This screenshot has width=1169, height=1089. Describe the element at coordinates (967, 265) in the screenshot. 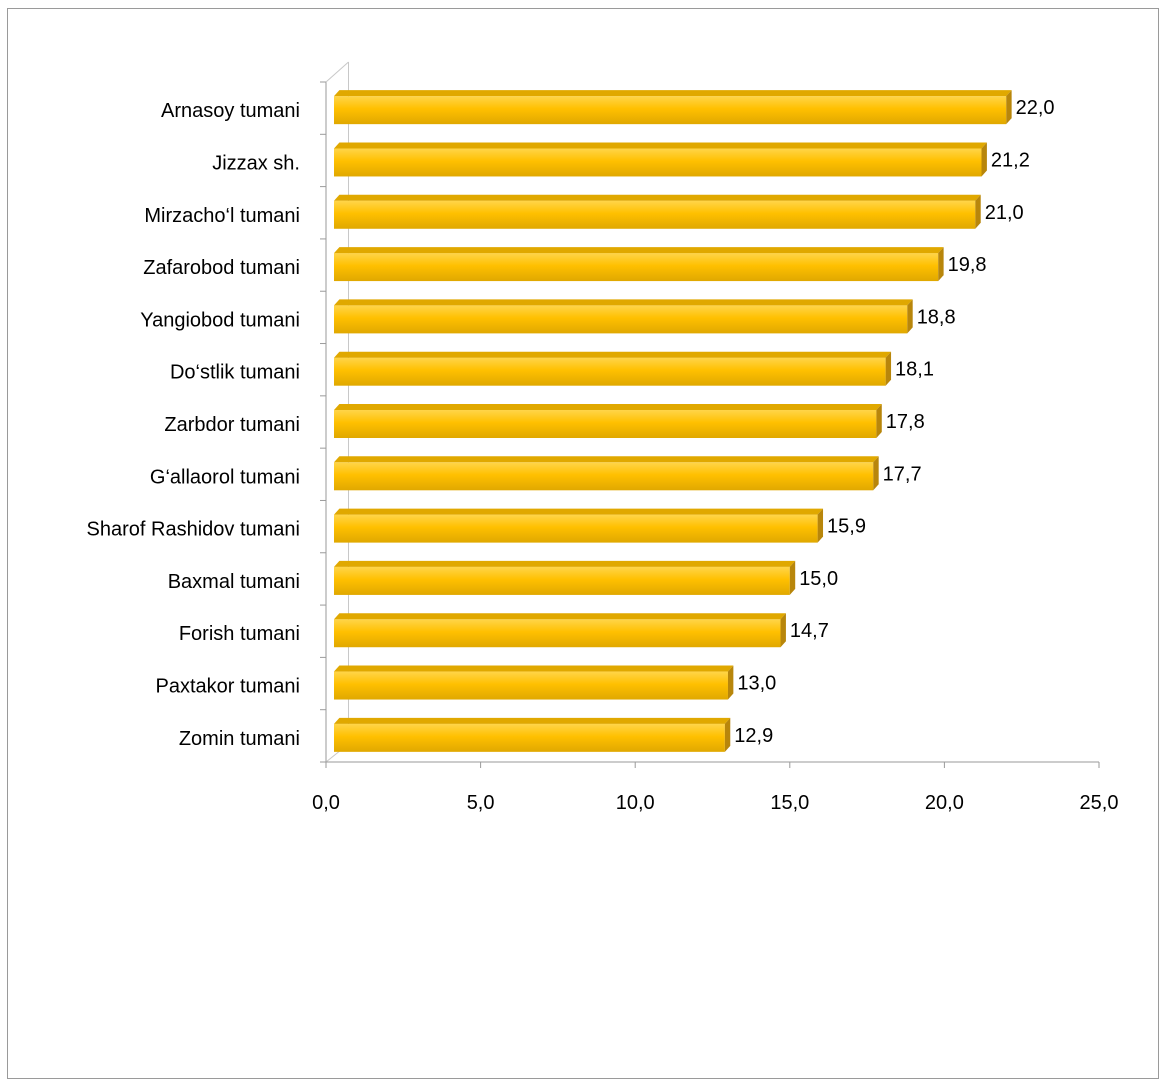

I see `data-label: 19,8` at that location.